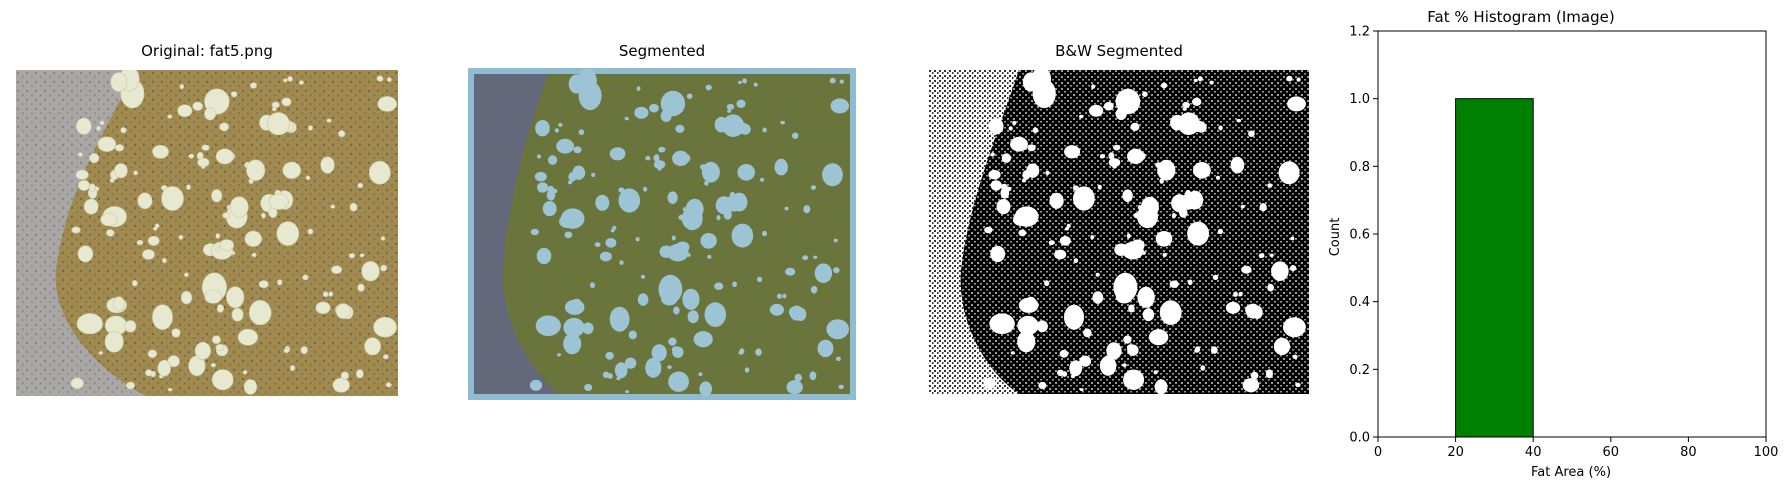  Describe the element at coordinates (1378, 452) in the screenshot. I see `x-tick-label: 0` at that location.